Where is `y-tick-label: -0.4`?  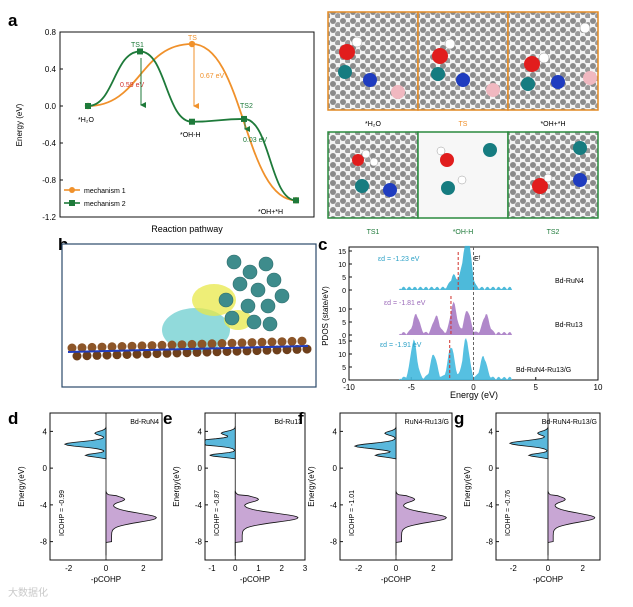
y-tick-label: -0.4 is located at coordinates (49, 143).